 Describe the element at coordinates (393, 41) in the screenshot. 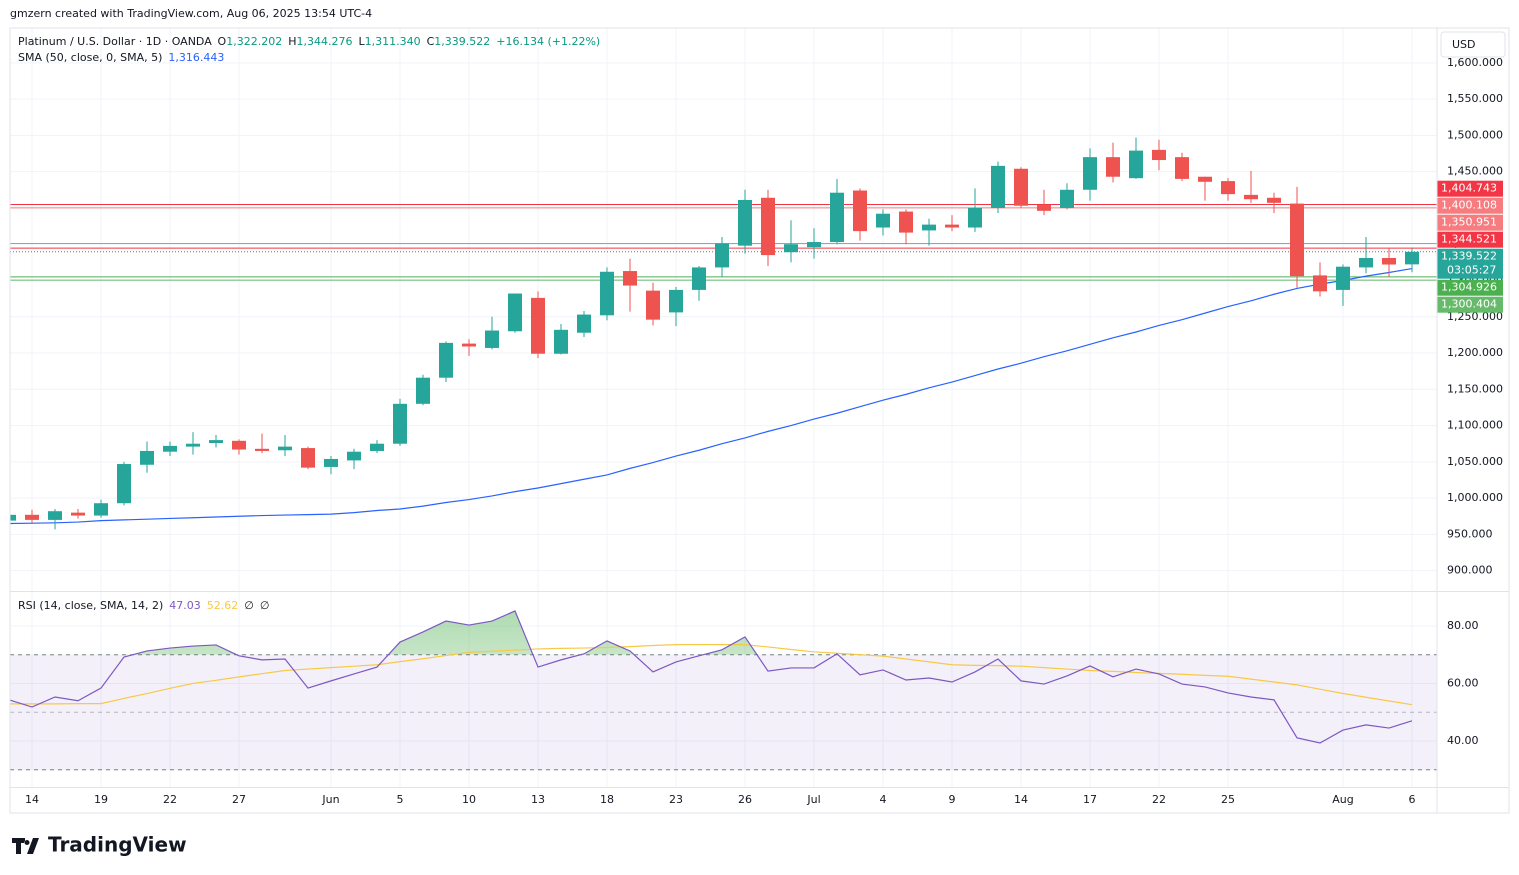

I see `low-value: 1,311.340` at that location.